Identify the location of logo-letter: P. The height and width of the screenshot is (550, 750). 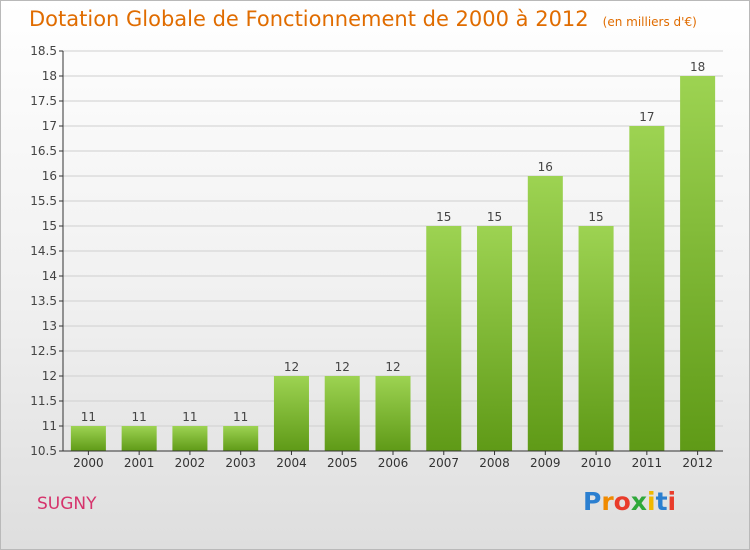
(592, 501).